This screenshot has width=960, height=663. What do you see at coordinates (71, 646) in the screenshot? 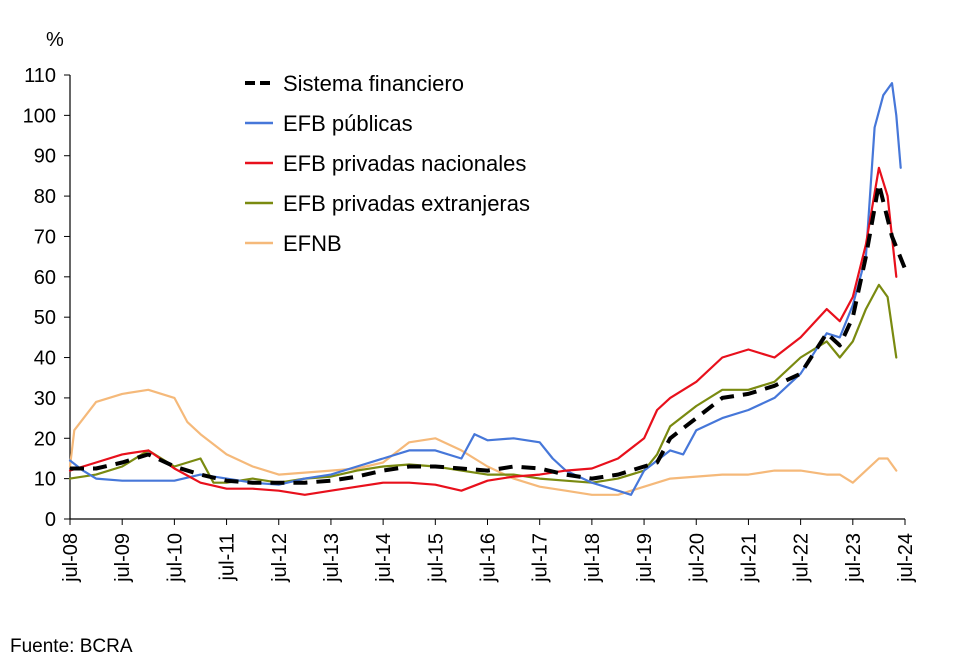
I see `source-note: Fuente: BCRA` at bounding box center [71, 646].